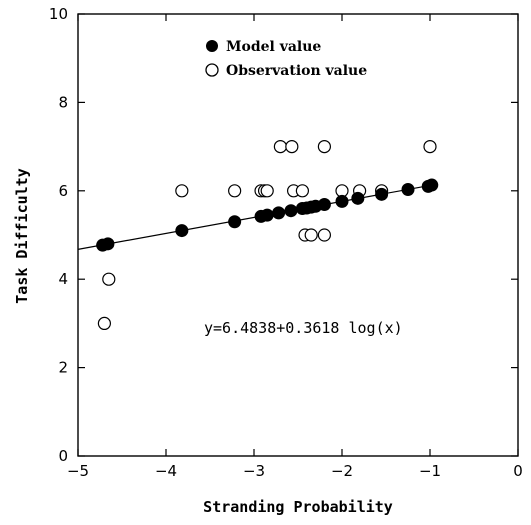 This screenshot has height=525, width=531. Describe the element at coordinates (58, 14) in the screenshot. I see `y-tick-label: 10` at that location.